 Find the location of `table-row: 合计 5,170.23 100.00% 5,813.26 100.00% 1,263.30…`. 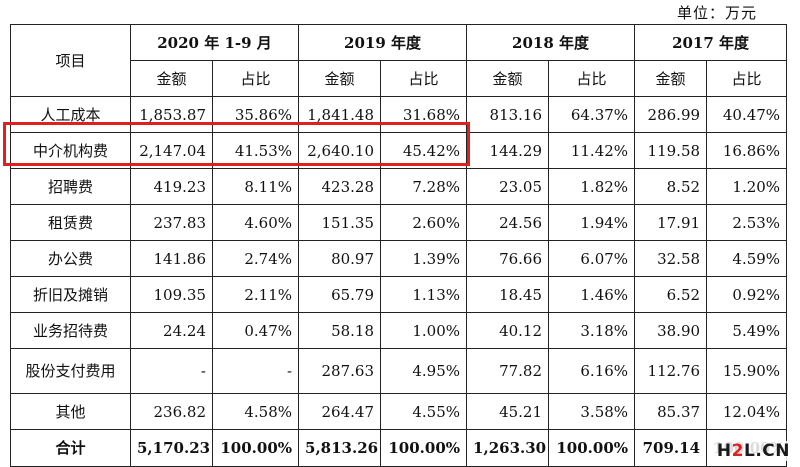

table-row: 合计 5,170.23 100.00% 5,813.26 100.00% 1,263.30… is located at coordinates (399, 448).